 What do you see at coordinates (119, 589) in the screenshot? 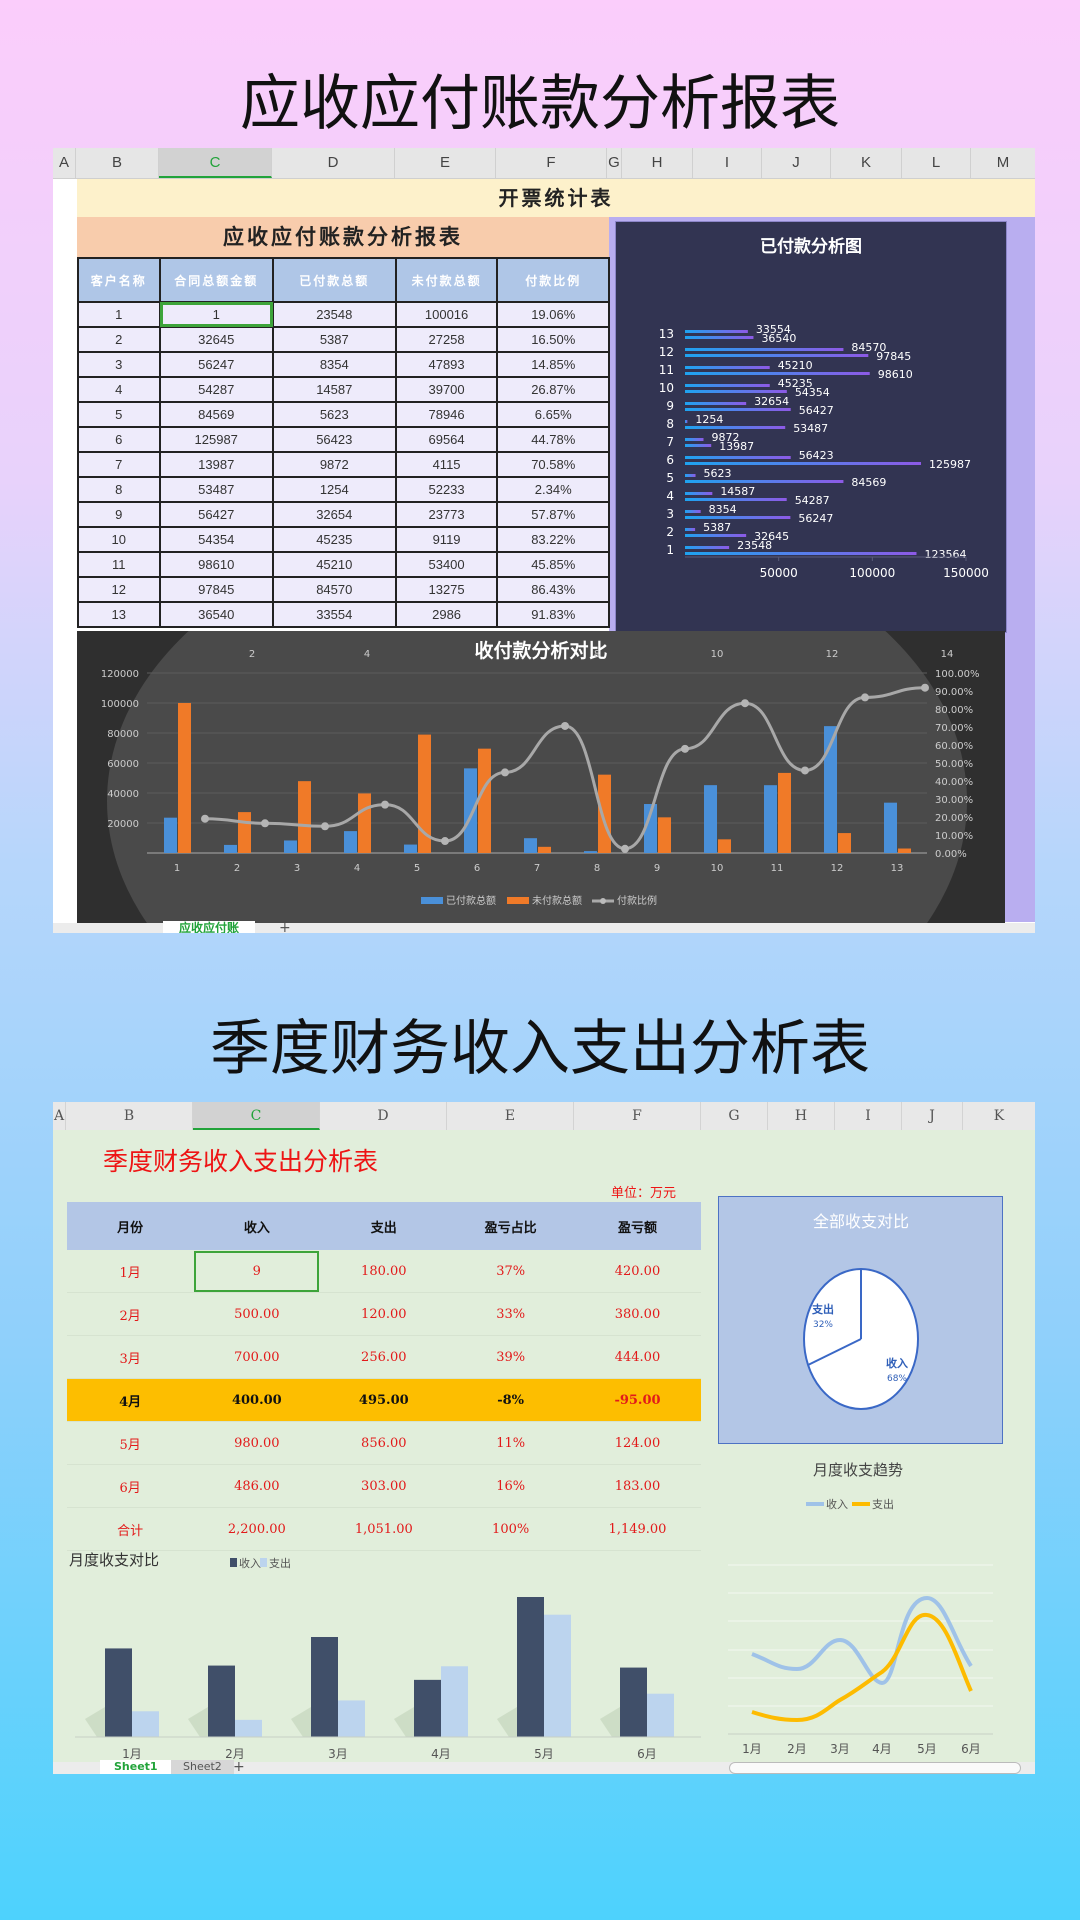
I see `table-cell: 12` at bounding box center [119, 589].